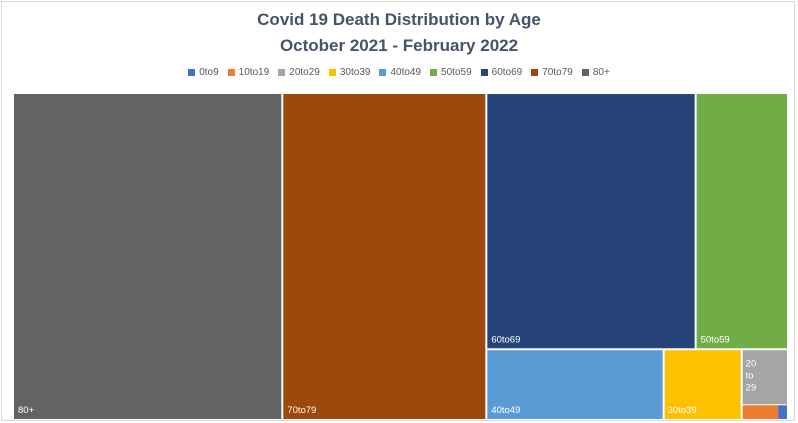  What do you see at coordinates (702, 384) in the screenshot?
I see `tile-30to39` at bounding box center [702, 384].